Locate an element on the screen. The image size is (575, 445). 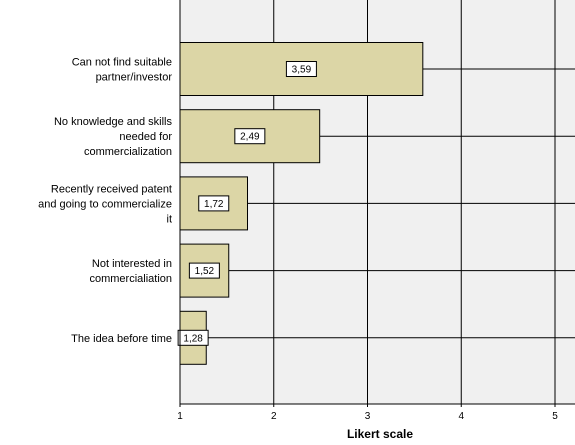
data-label-text: 1,28 is located at coordinates (193, 338).